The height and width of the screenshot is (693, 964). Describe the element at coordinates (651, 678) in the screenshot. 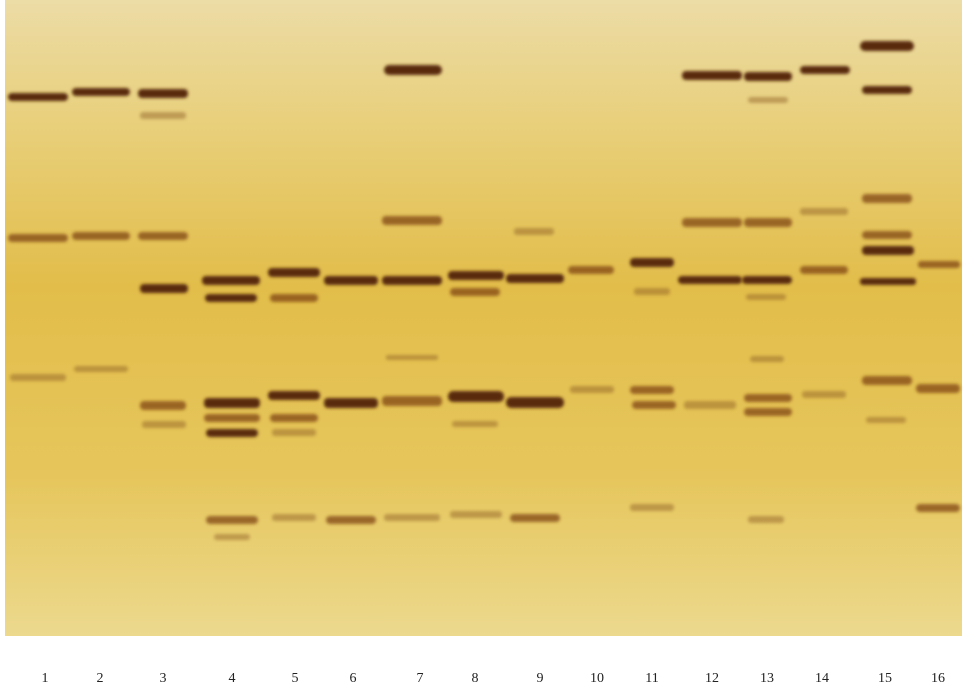

I see `lane-label: 11` at that location.